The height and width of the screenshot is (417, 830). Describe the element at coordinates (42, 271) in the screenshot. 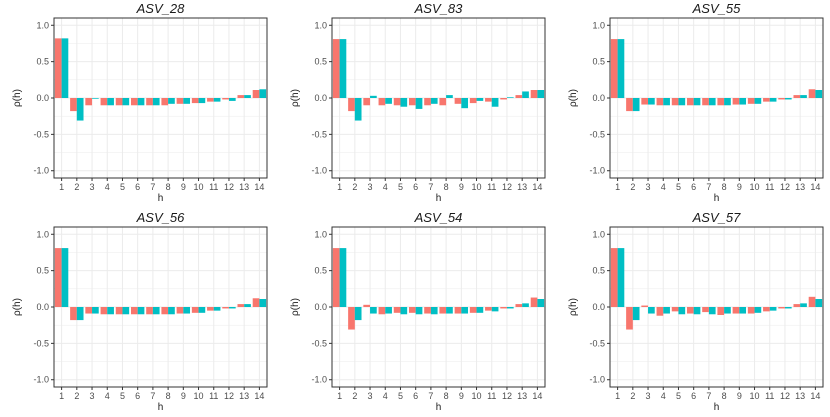

I see `y-tick-label: 0.5` at that location.